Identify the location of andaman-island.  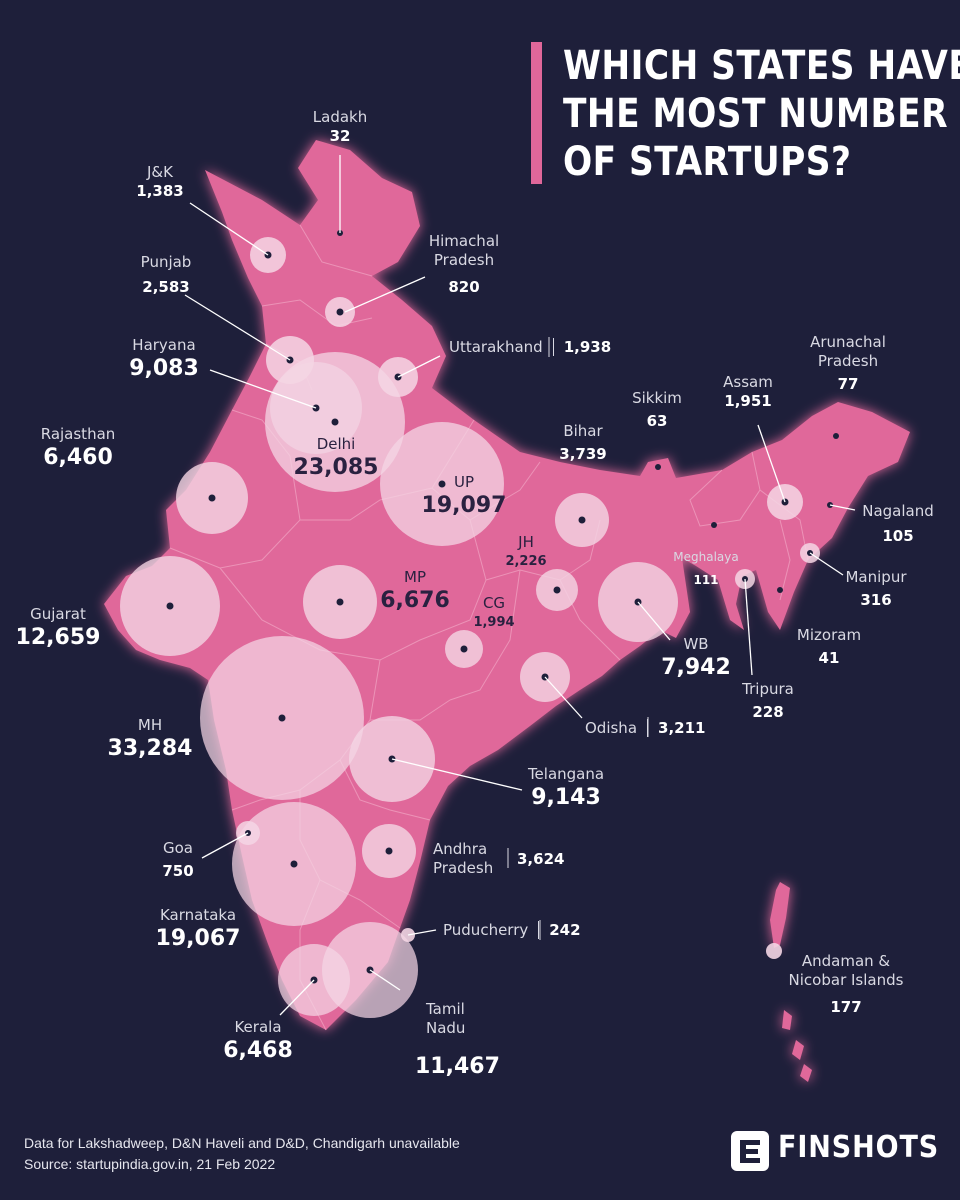
(780, 915).